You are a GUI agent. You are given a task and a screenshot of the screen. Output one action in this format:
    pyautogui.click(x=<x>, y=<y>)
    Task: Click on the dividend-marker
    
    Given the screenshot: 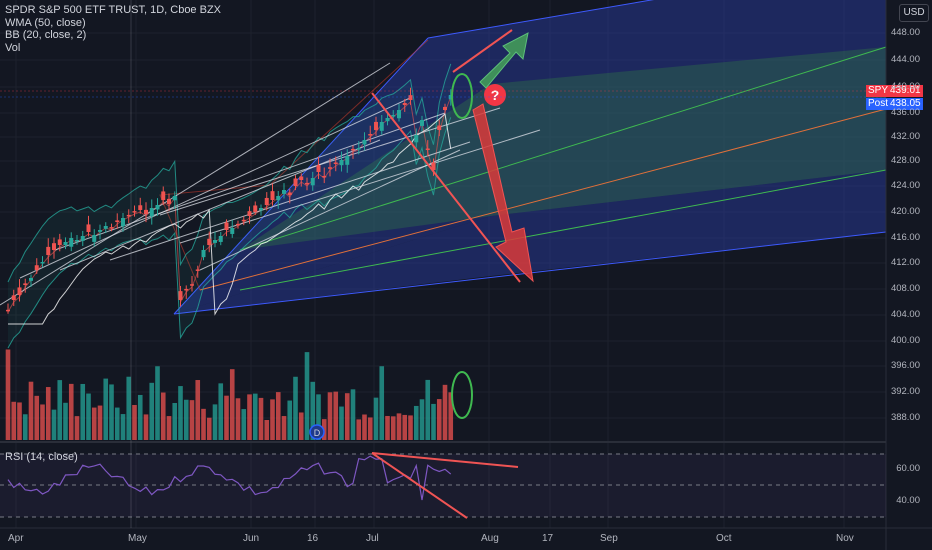 What is the action you would take?
    pyautogui.click(x=317, y=432)
    